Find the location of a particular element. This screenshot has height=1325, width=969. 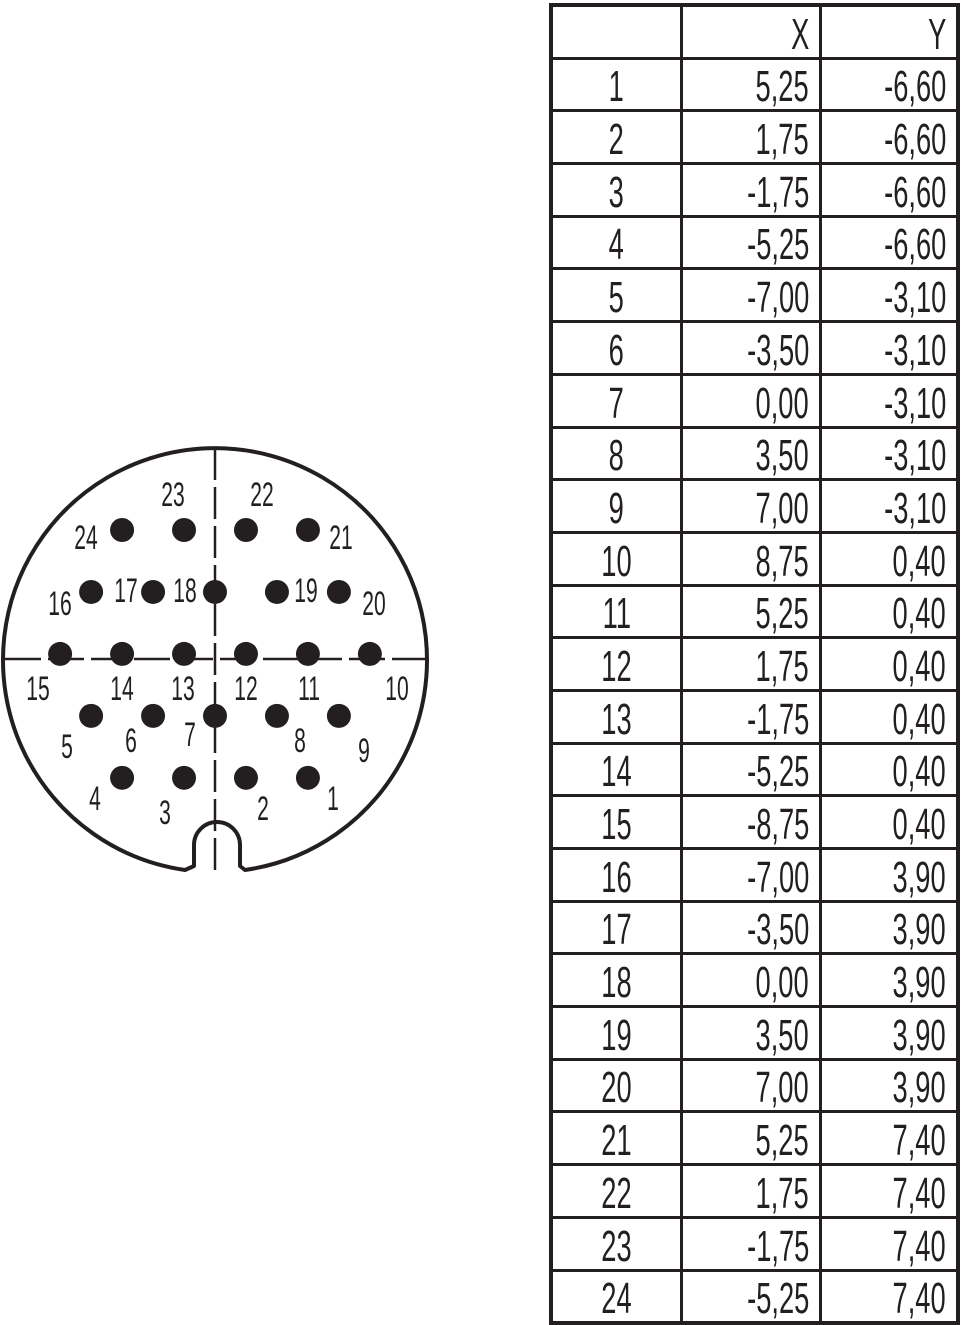

pin-number-cell: 23 is located at coordinates (616, 1243).